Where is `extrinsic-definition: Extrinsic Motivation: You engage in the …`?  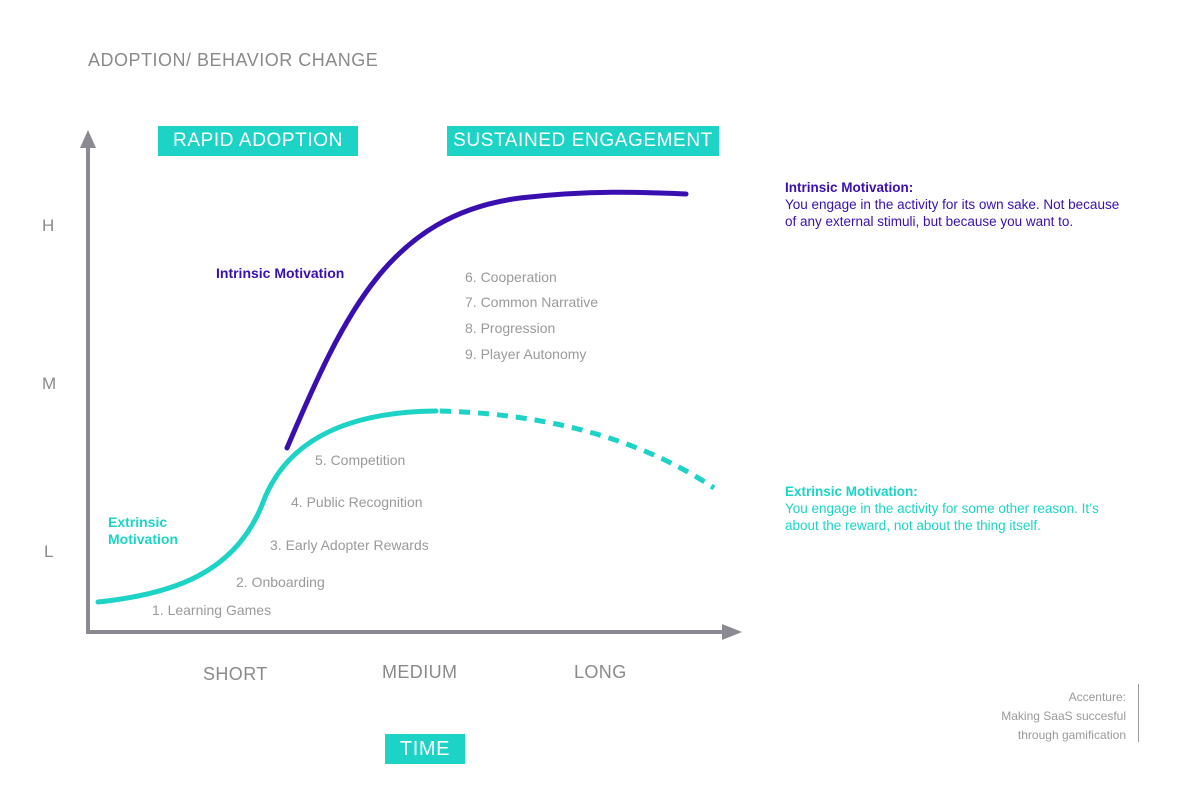 extrinsic-definition: Extrinsic Motivation: You engage in the … is located at coordinates (957, 508).